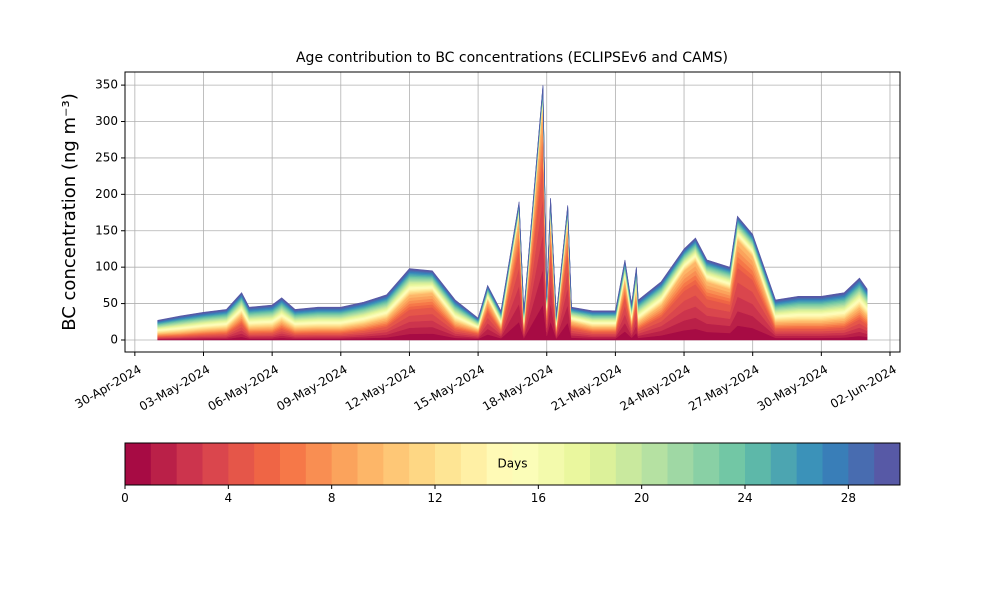 The width and height of the screenshot is (1000, 600). What do you see at coordinates (863, 386) in the screenshot?
I see `x-tick-label: 02-Jun-2024` at bounding box center [863, 386].